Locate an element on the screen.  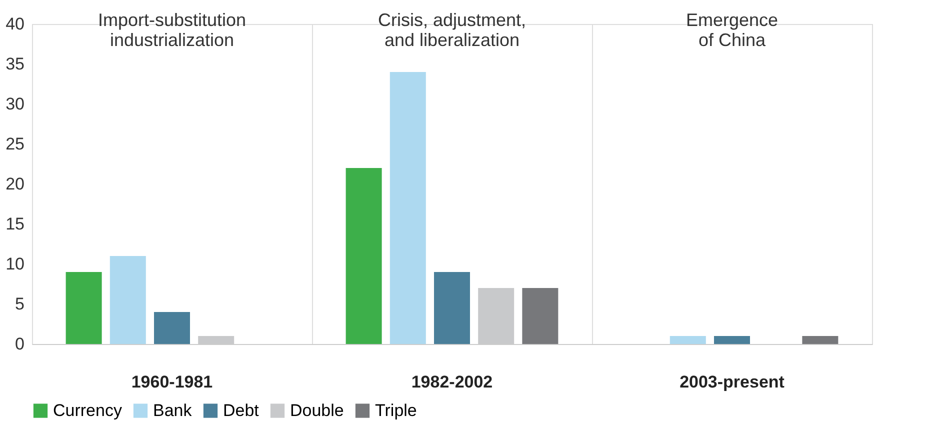
x-tick-label: 2003-present is located at coordinates (732, 382).